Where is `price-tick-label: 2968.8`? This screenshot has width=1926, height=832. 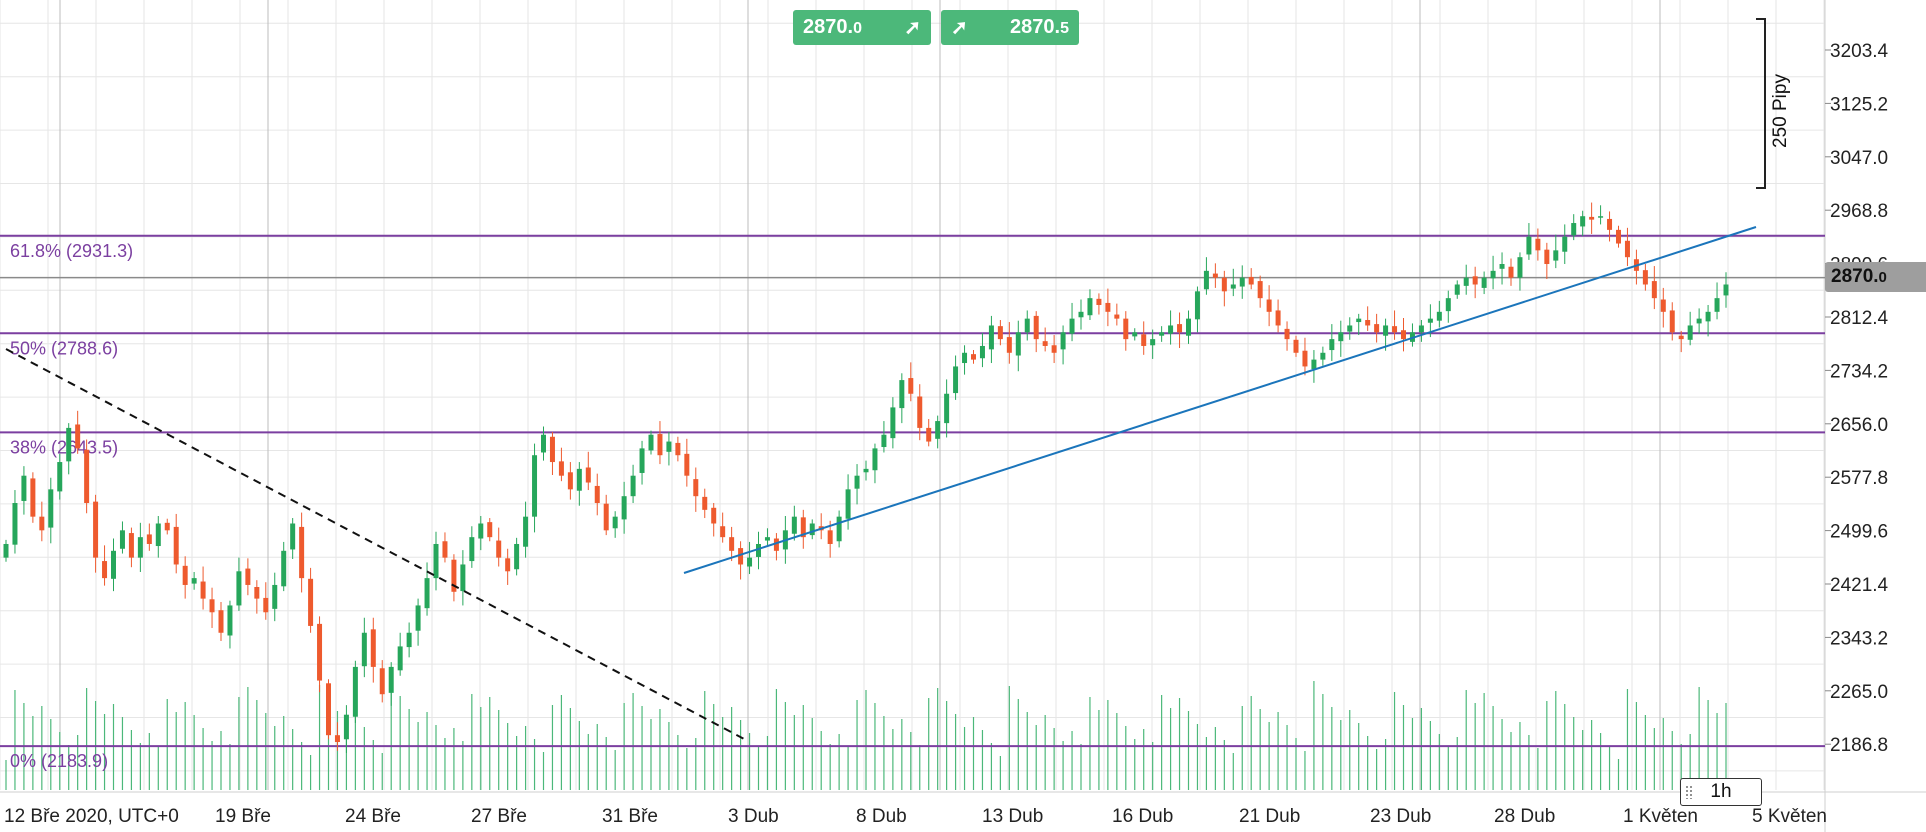 price-tick-label: 2968.8 is located at coordinates (1859, 211).